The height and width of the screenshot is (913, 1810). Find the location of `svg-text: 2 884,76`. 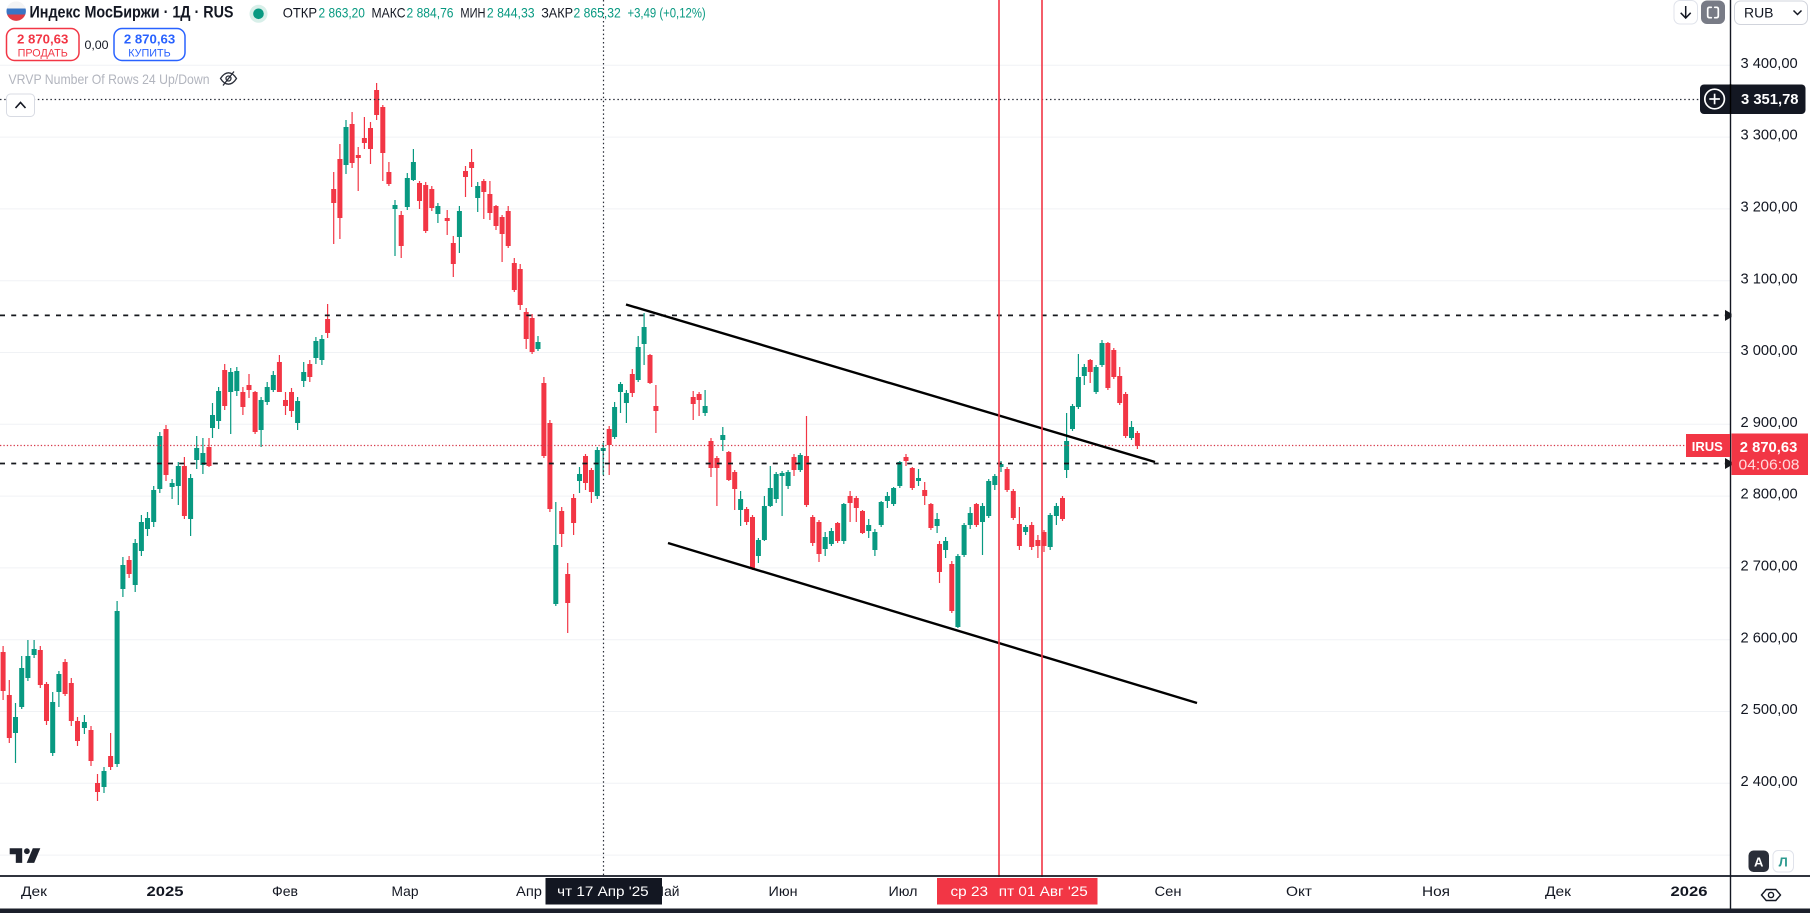

svg-text: 2 884,76 is located at coordinates (430, 12).